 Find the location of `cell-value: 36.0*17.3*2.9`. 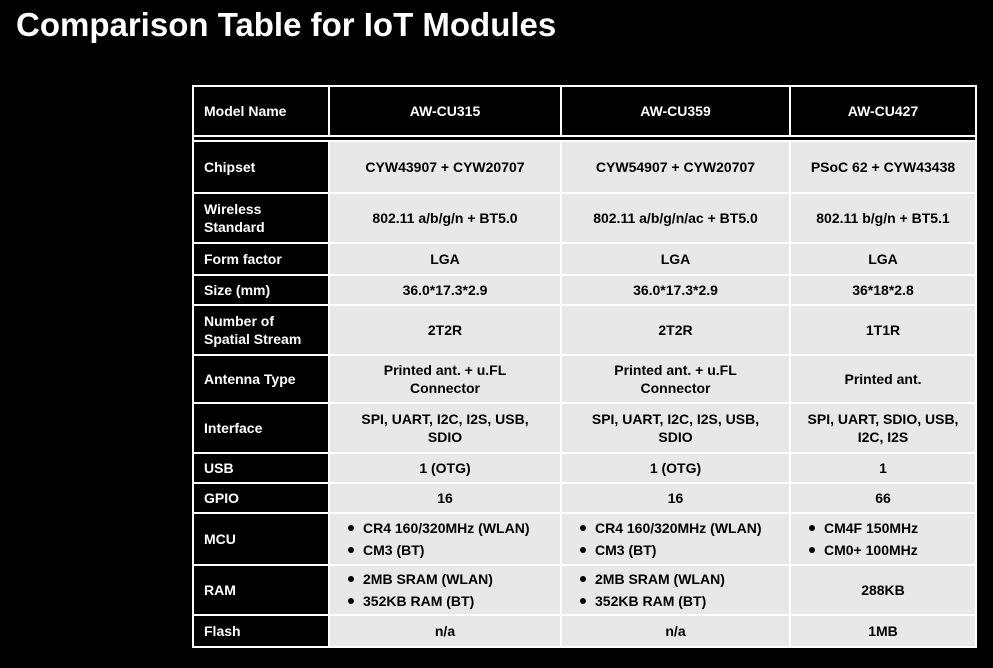

cell-value: 36.0*17.3*2.9 is located at coordinates (445, 289).